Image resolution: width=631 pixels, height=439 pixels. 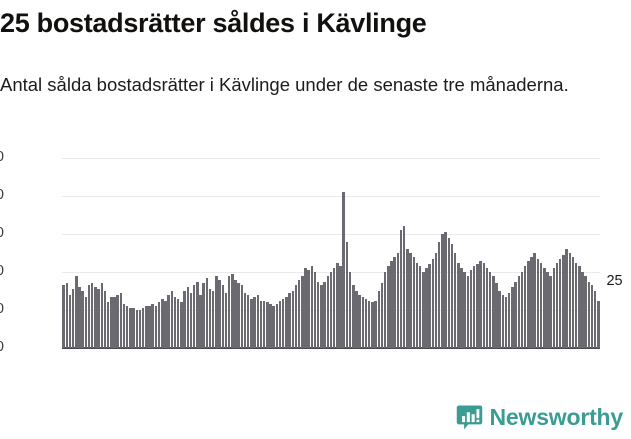 What do you see at coordinates (2, 271) in the screenshot?
I see `y-tick-label-40: 40` at bounding box center [2, 271].